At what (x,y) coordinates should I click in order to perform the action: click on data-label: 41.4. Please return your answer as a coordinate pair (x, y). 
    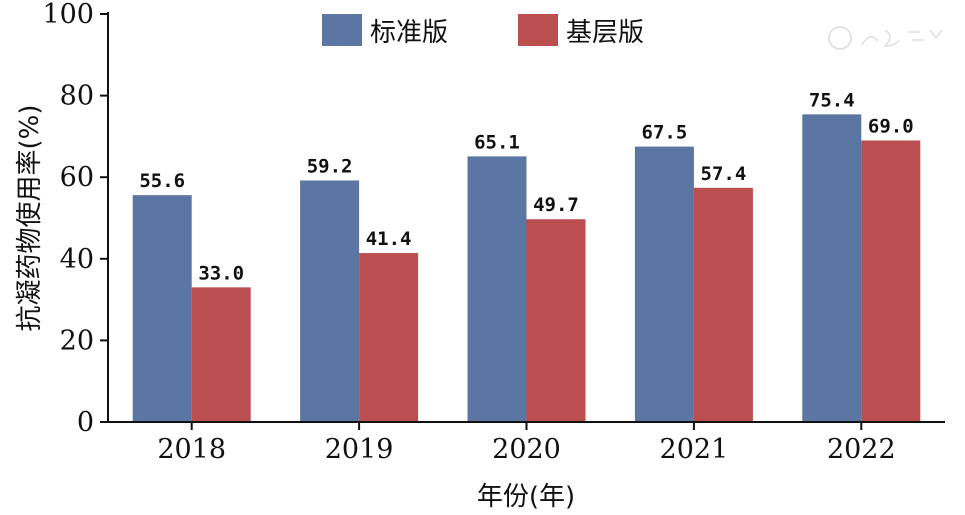
    Looking at the image, I should click on (389, 239).